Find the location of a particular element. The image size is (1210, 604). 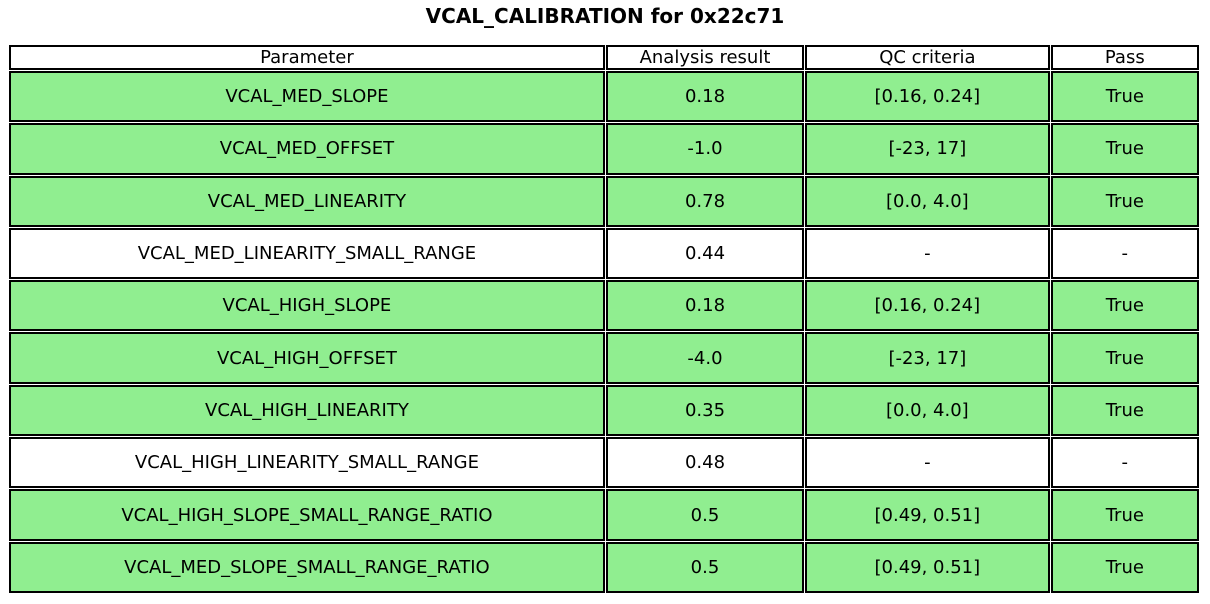

cell-analysis-result: 0.44 is located at coordinates (705, 253).